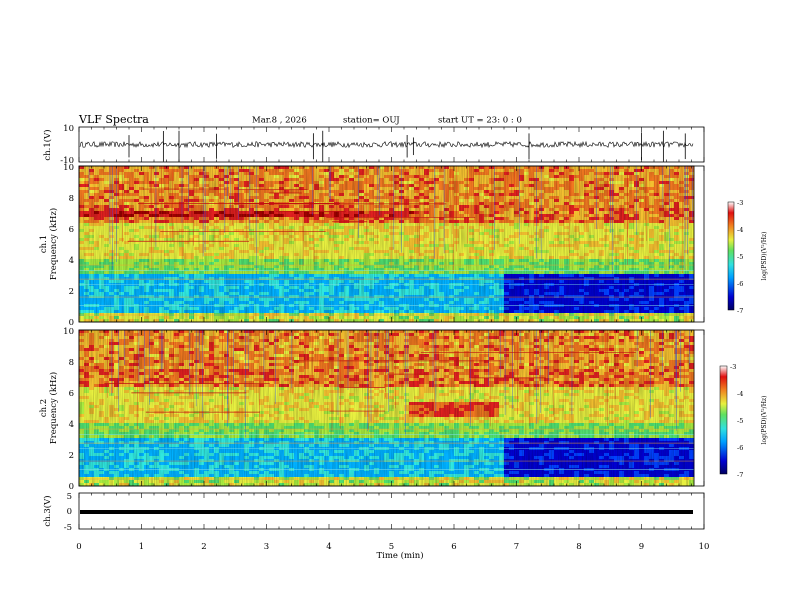 Image resolution: width=792 pixels, height=612 pixels. I want to click on ch1-waveform-trace, so click(386, 144).